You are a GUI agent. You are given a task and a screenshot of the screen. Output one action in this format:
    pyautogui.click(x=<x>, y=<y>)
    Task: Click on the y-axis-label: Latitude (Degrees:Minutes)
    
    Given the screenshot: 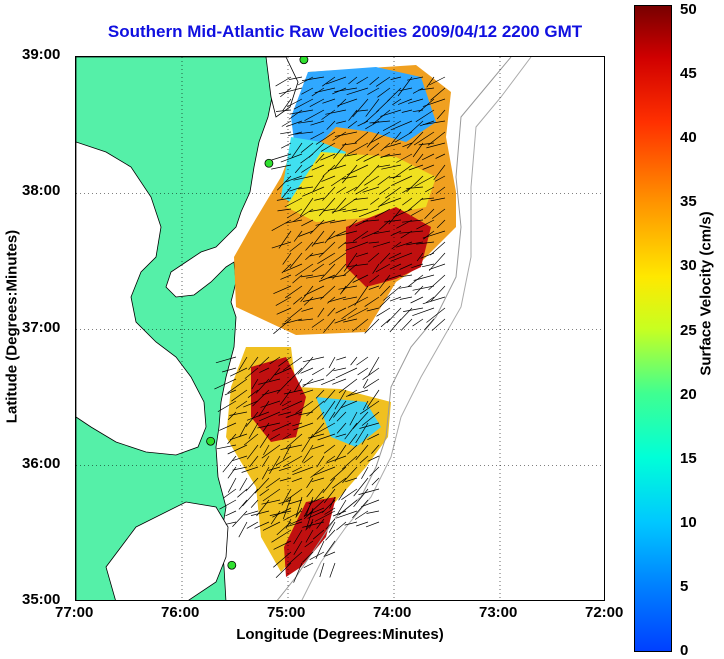 What is the action you would take?
    pyautogui.click(x=12, y=326)
    